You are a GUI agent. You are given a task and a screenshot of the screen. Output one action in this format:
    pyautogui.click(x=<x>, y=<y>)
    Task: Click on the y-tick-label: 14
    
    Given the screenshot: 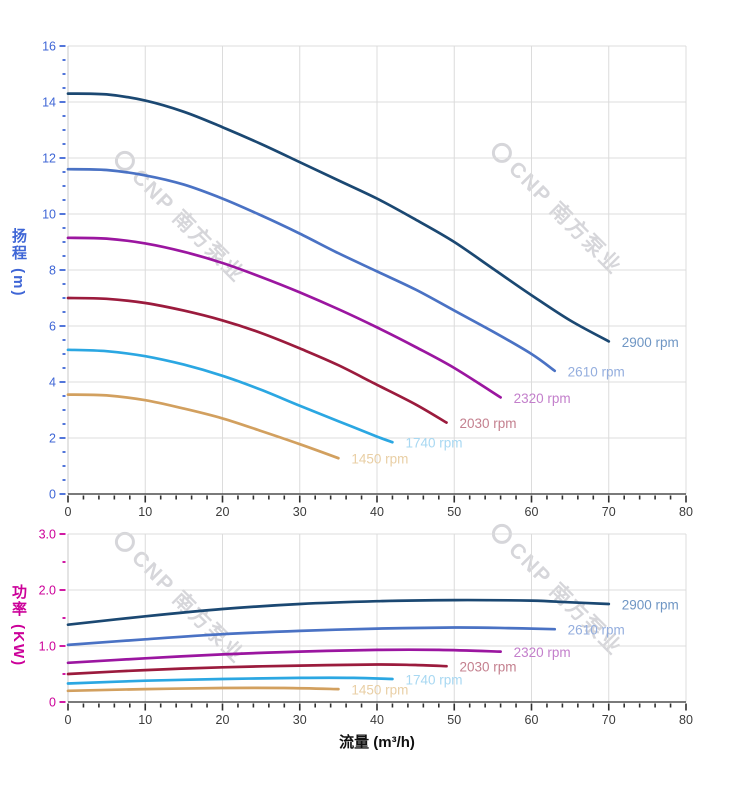 What is the action you would take?
    pyautogui.click(x=49, y=103)
    